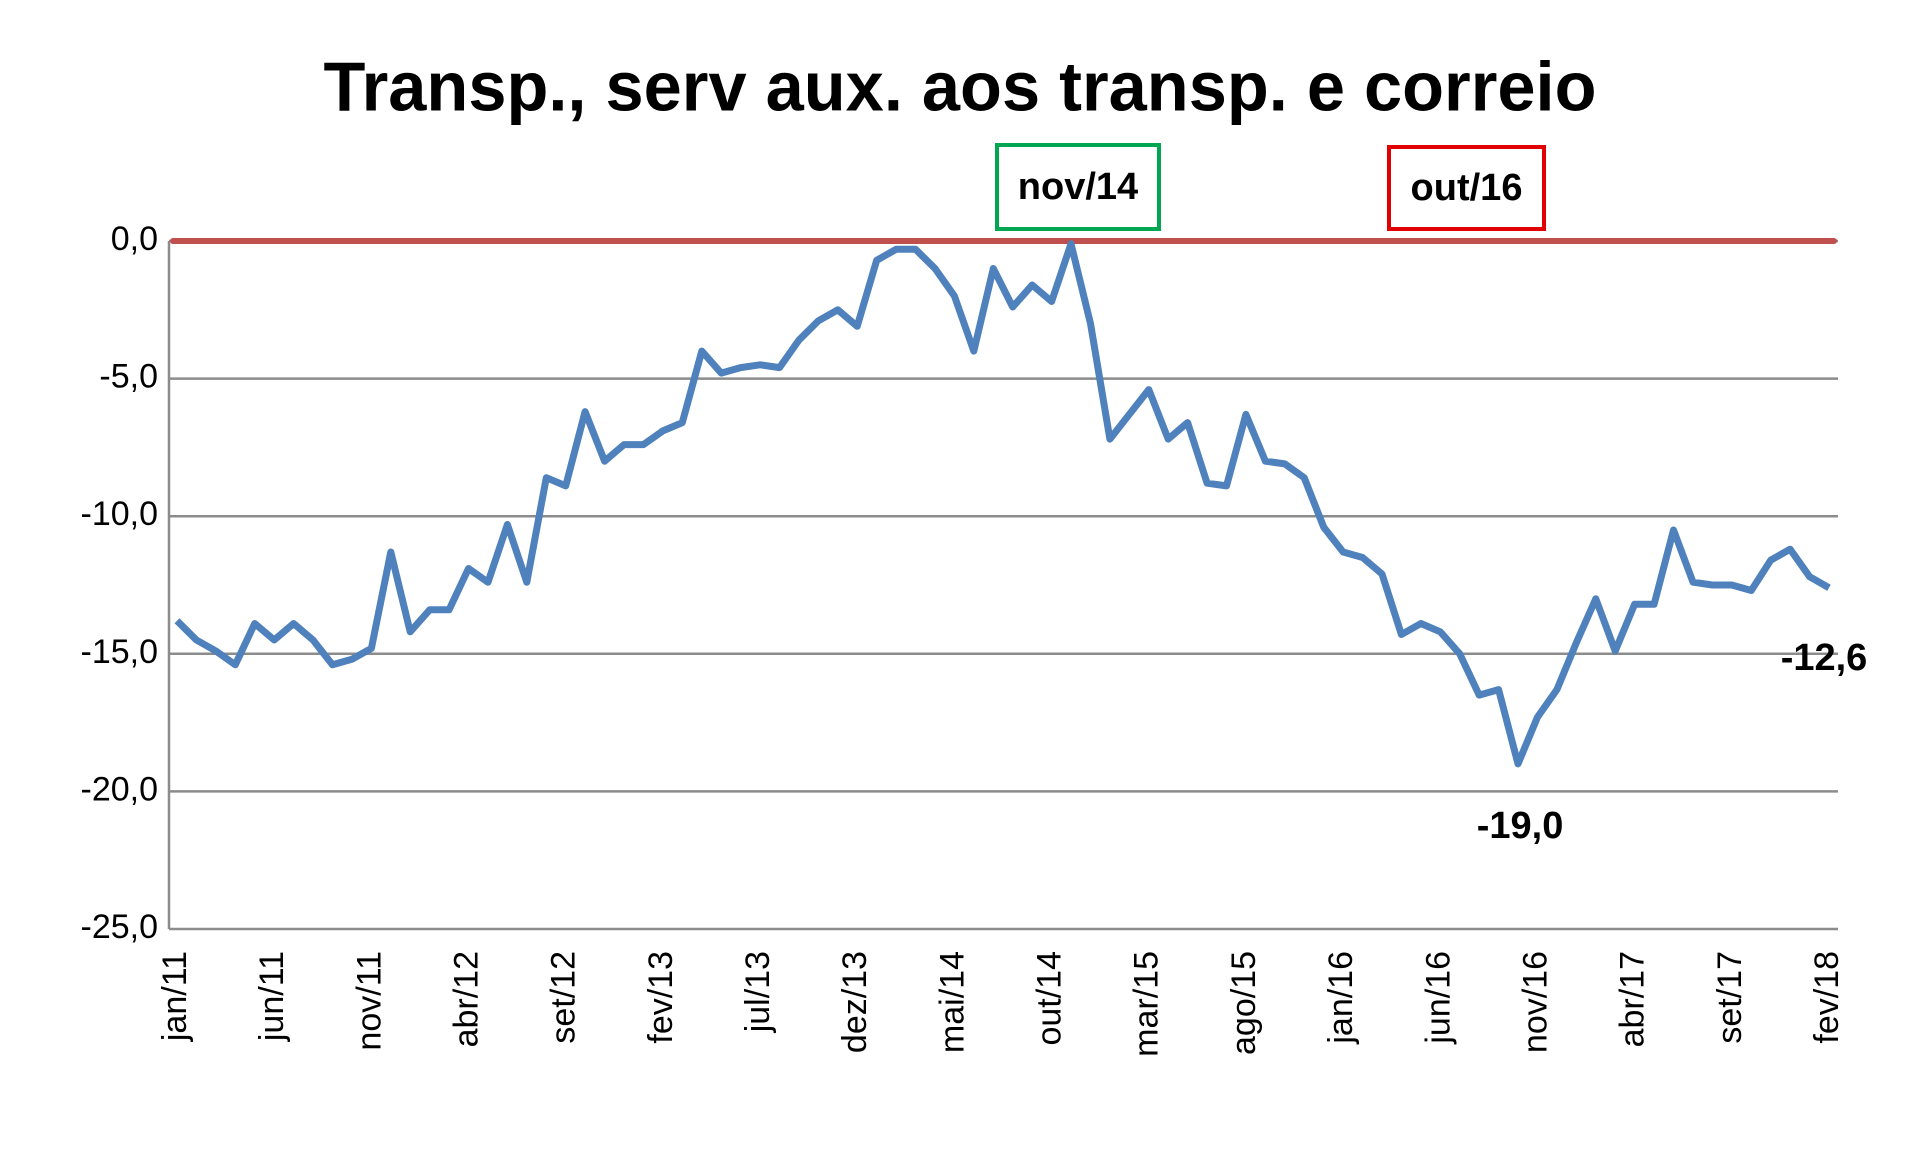 This screenshot has width=1919, height=1153. I want to click on y-tick-label: -20,0, so click(120, 789).